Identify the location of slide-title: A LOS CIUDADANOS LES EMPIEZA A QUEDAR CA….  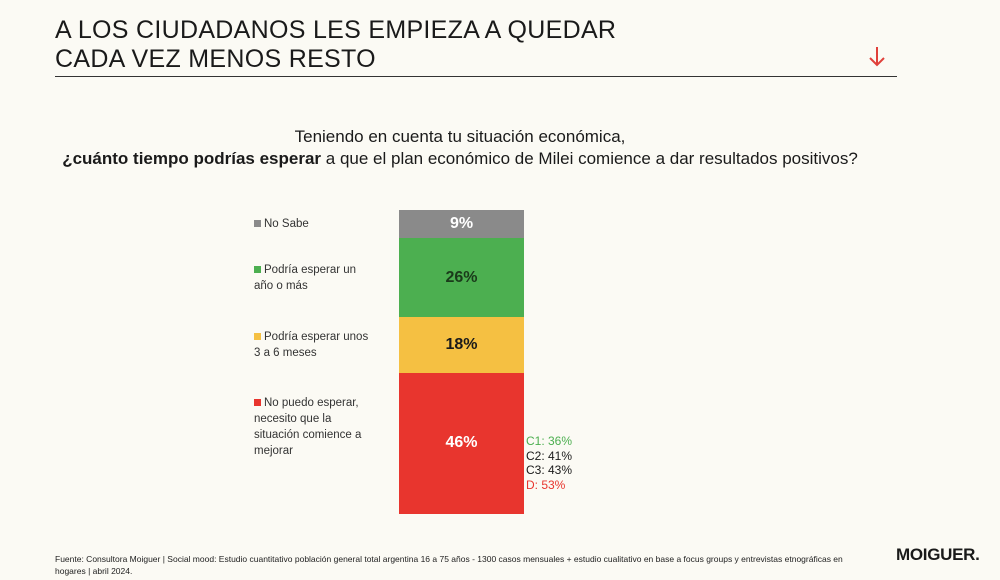
(335, 45).